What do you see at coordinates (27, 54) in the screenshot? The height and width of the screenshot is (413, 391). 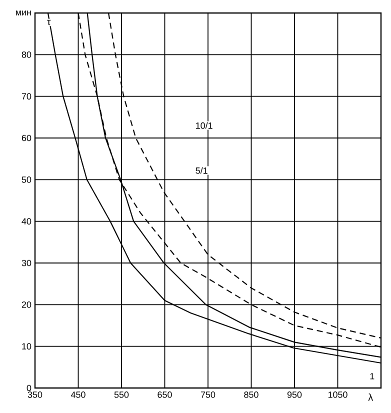 I see `y-tick-label: 80` at bounding box center [27, 54].